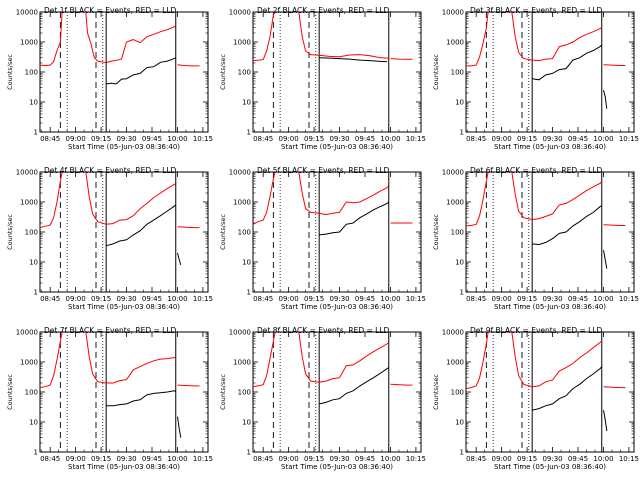 The height and width of the screenshot is (480, 640). Describe the element at coordinates (323, 10) in the screenshot. I see `panel-title: Det 2f BLACK = Events, RED = LLD` at that location.